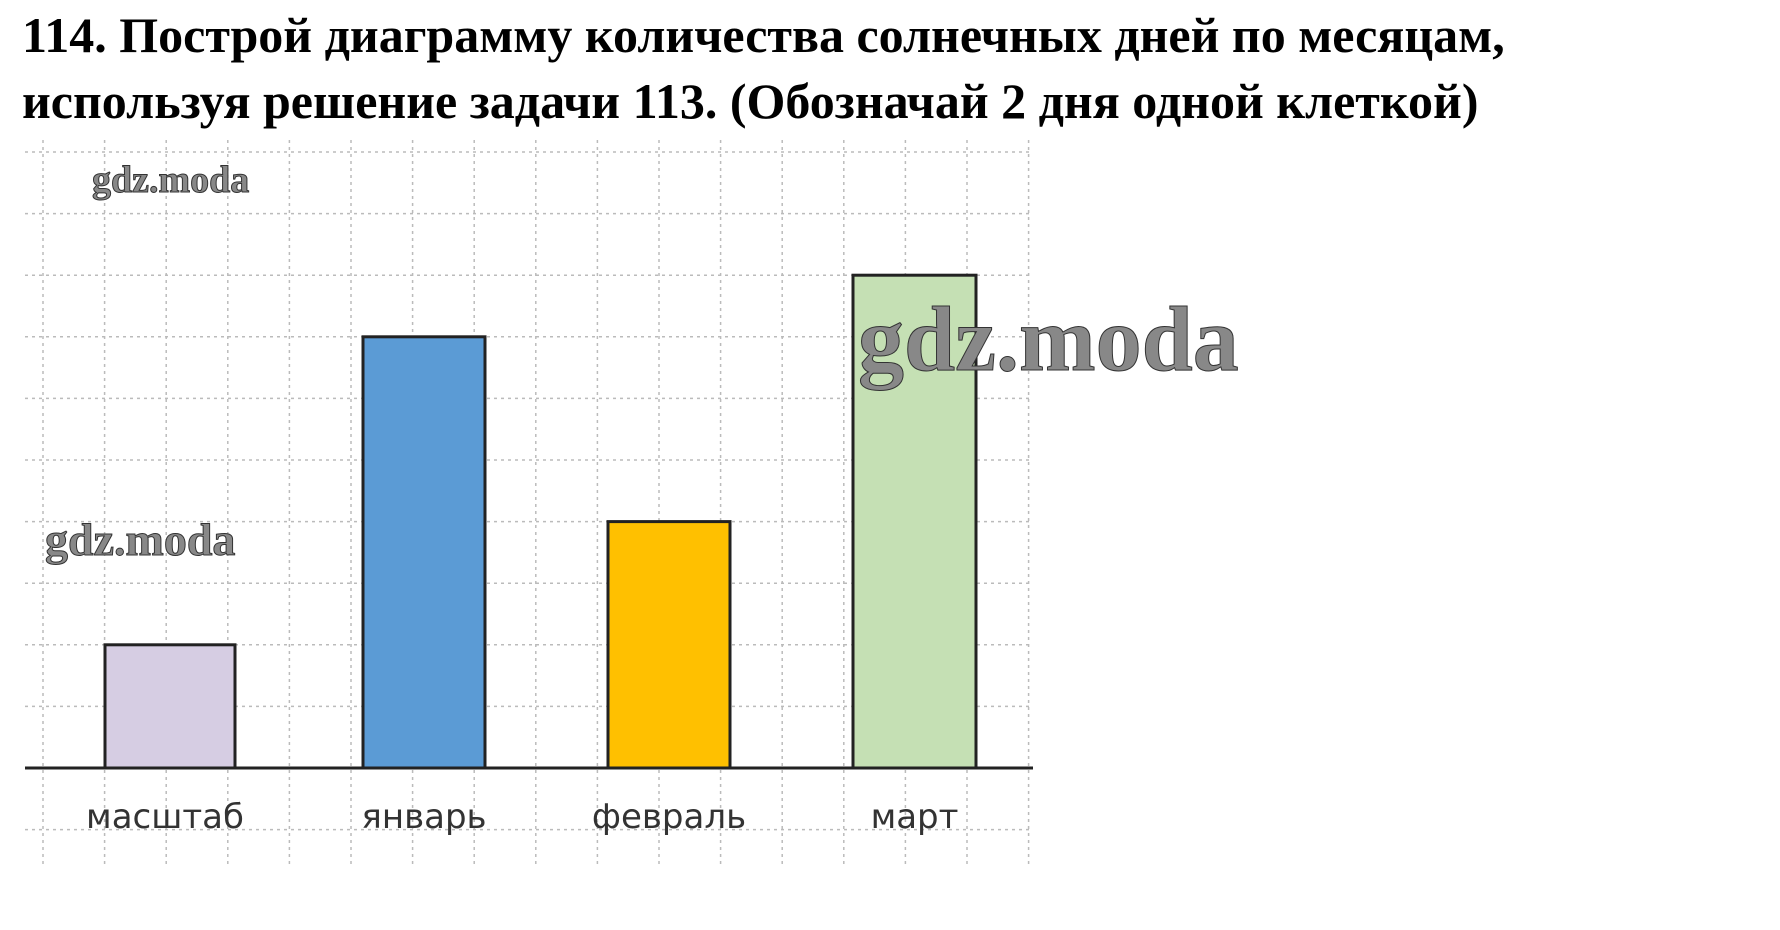 Image resolution: width=1780 pixels, height=930 pixels. What do you see at coordinates (165, 817) in the screenshot?
I see `x-tick-label: масштаб` at bounding box center [165, 817].